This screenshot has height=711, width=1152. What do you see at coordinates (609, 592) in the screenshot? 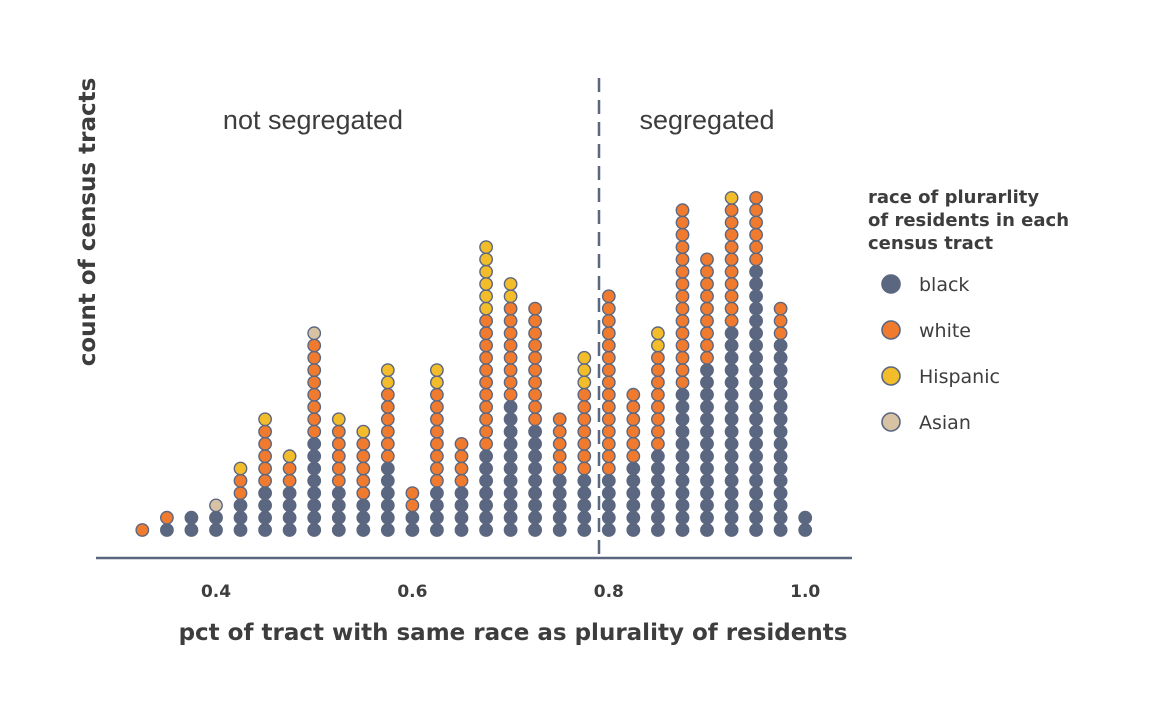
I see `x-tick-label: 0.8` at bounding box center [609, 592].